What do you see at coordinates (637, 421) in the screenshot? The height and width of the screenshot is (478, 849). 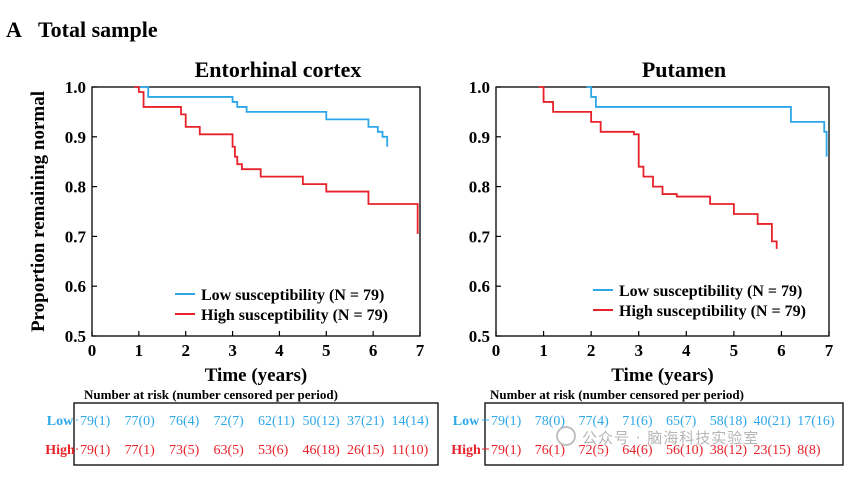 I see `risk-cell-low: 71(6)` at bounding box center [637, 421].